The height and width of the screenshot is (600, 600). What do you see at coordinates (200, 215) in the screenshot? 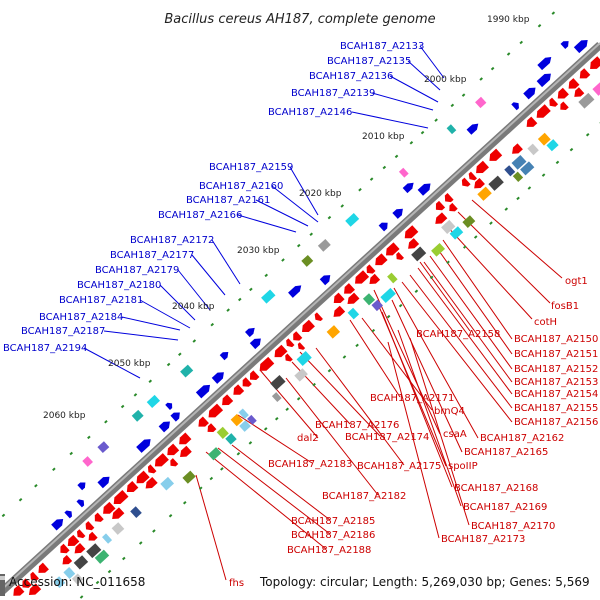
I see `gene-label: BCAH187_A2166` at bounding box center [200, 215].